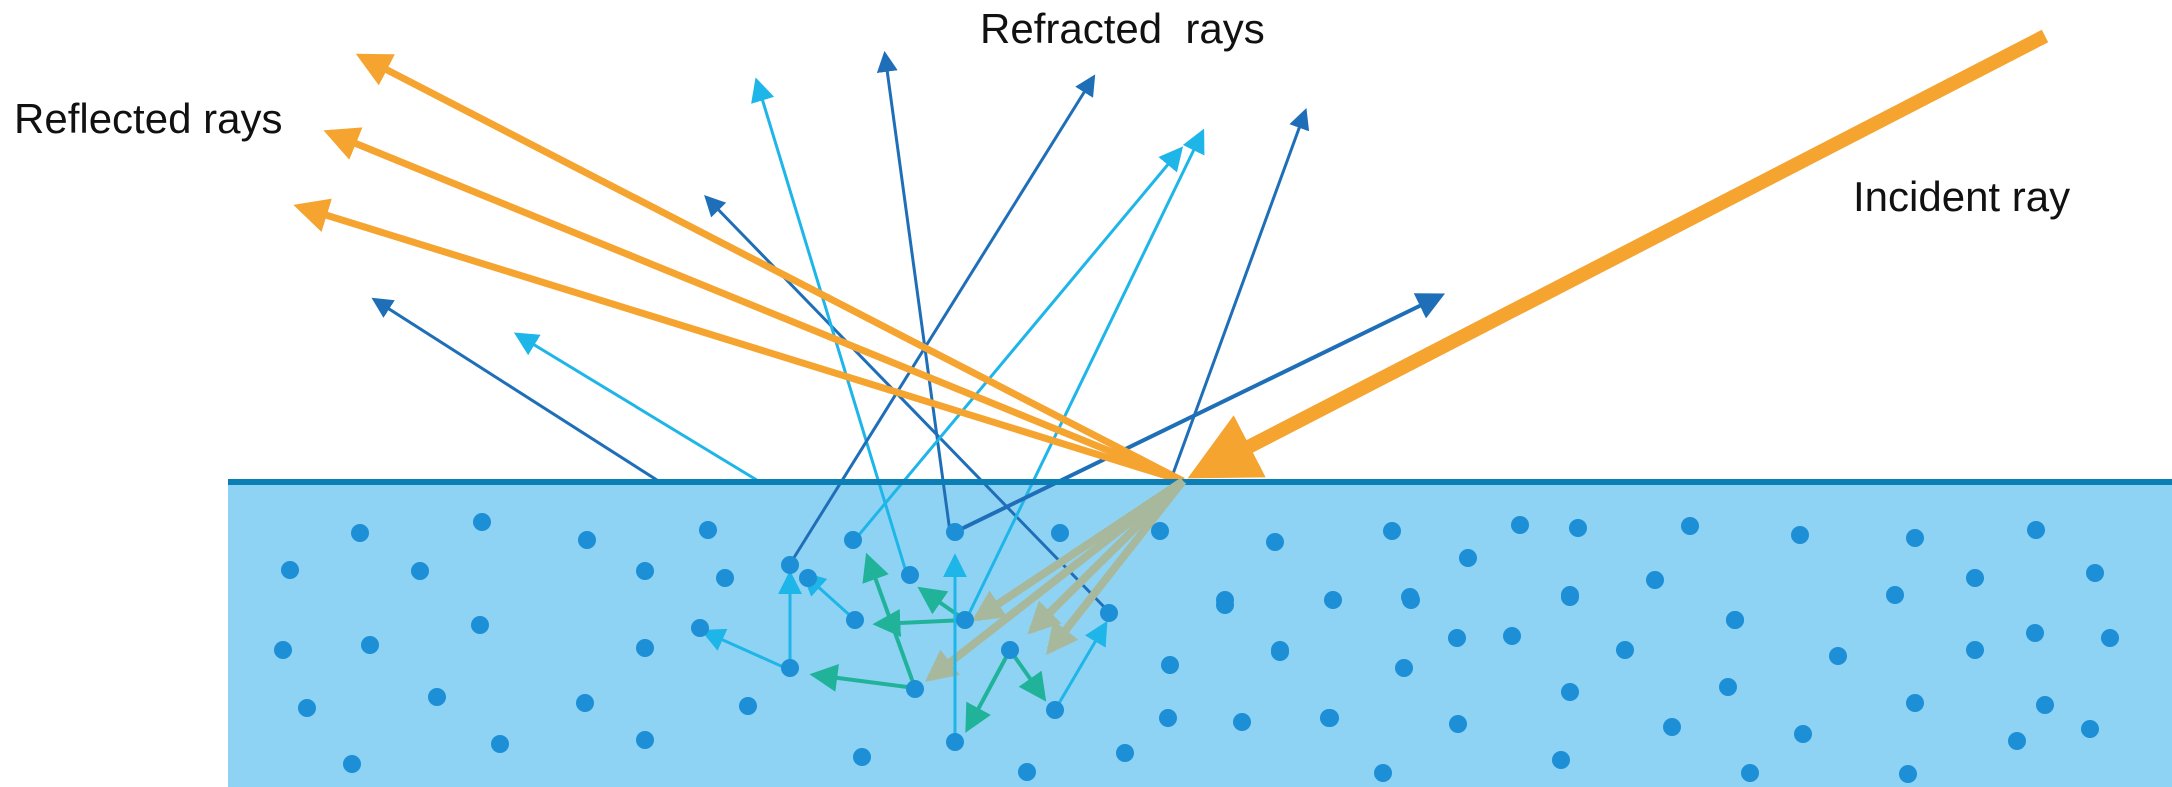 This screenshot has width=2172, height=787. What do you see at coordinates (148, 118) in the screenshot?
I see `reflected-rays-label: Reflected rays` at bounding box center [148, 118].